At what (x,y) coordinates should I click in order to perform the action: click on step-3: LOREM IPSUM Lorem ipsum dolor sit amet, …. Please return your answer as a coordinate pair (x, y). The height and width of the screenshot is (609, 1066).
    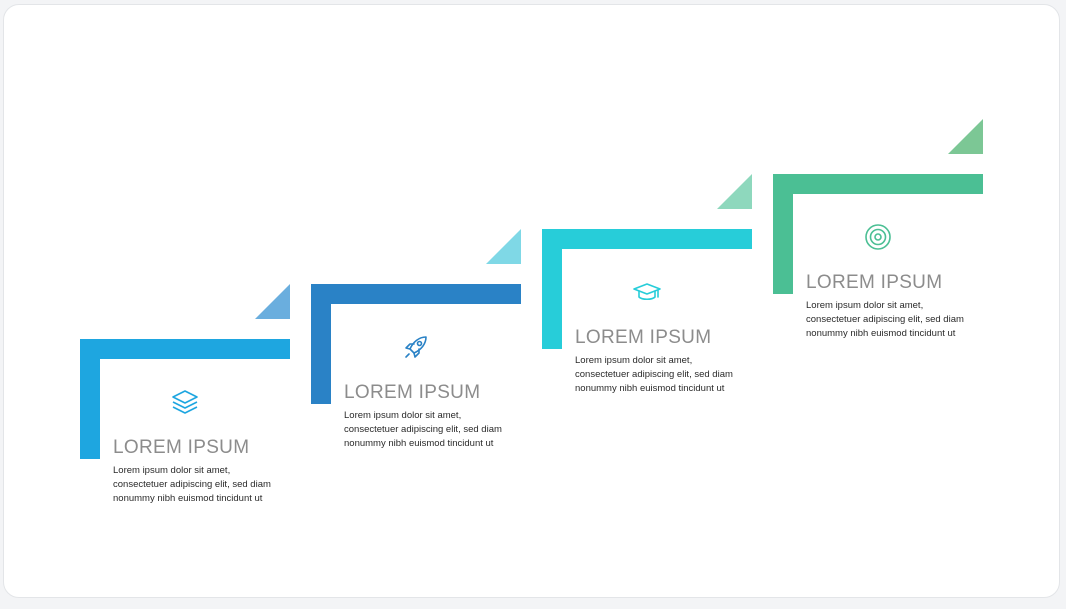
    Looking at the image, I should click on (647, 336).